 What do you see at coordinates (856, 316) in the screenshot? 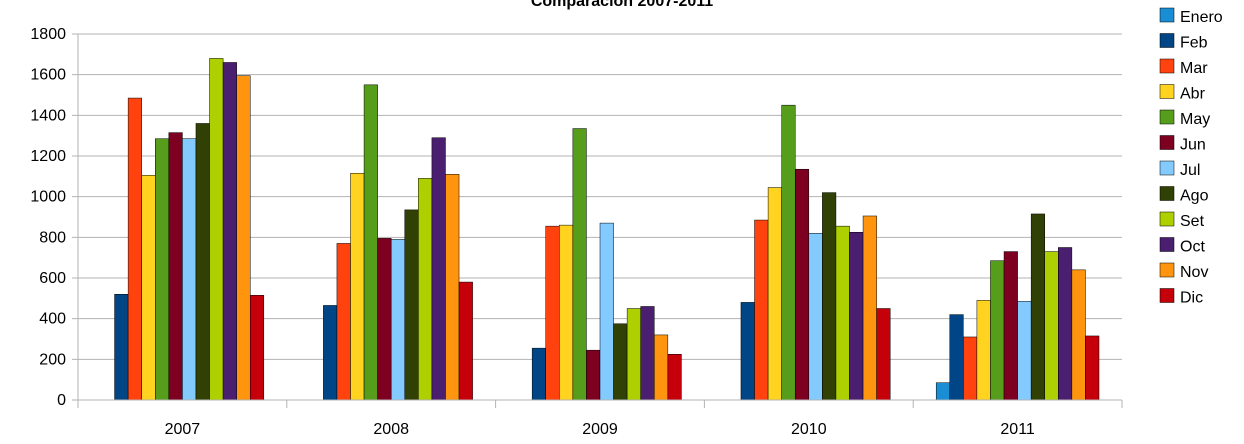
I see `bar-oct-2010` at bounding box center [856, 316].